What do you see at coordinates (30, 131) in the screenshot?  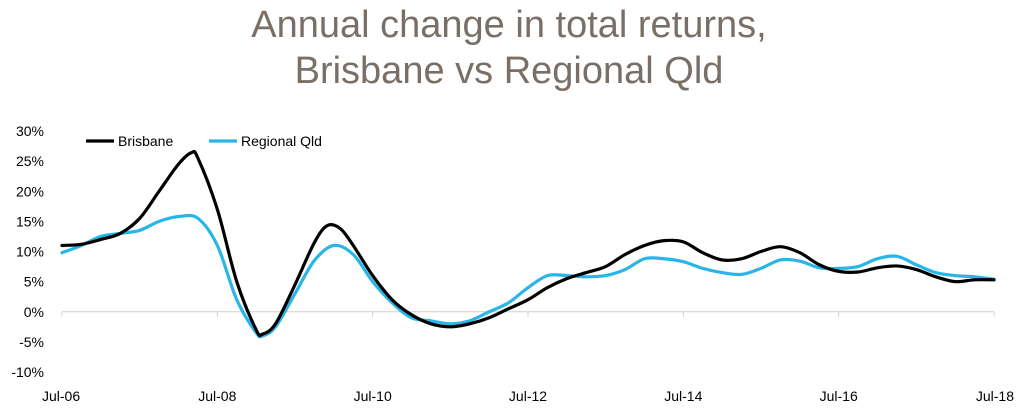 I see `y-tick-label: 30%` at bounding box center [30, 131].